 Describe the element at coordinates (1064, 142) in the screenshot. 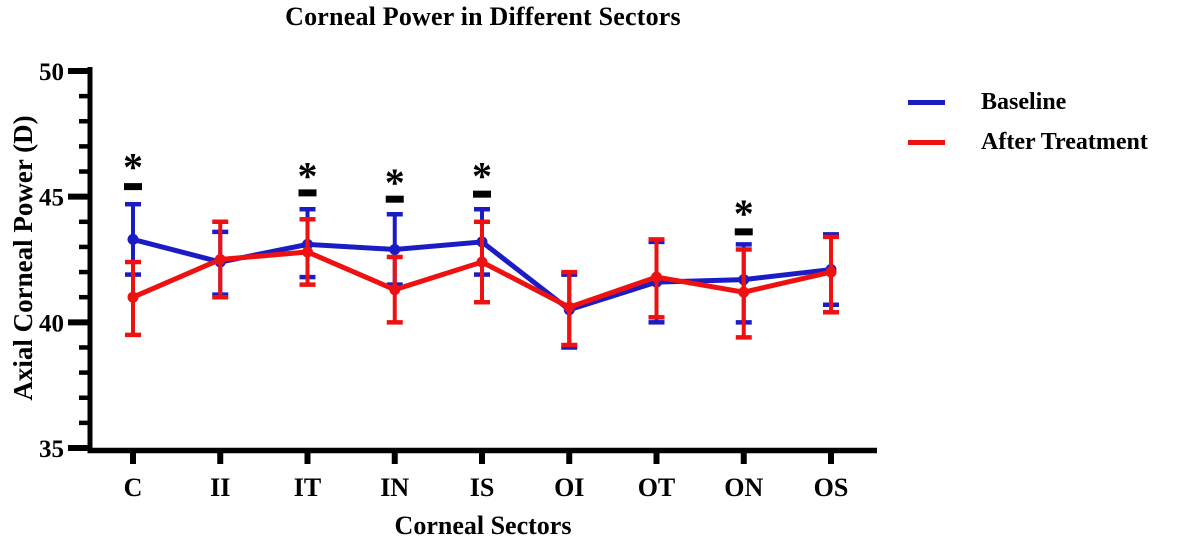

I see `legend-label-after-treatment: After Treatment` at that location.